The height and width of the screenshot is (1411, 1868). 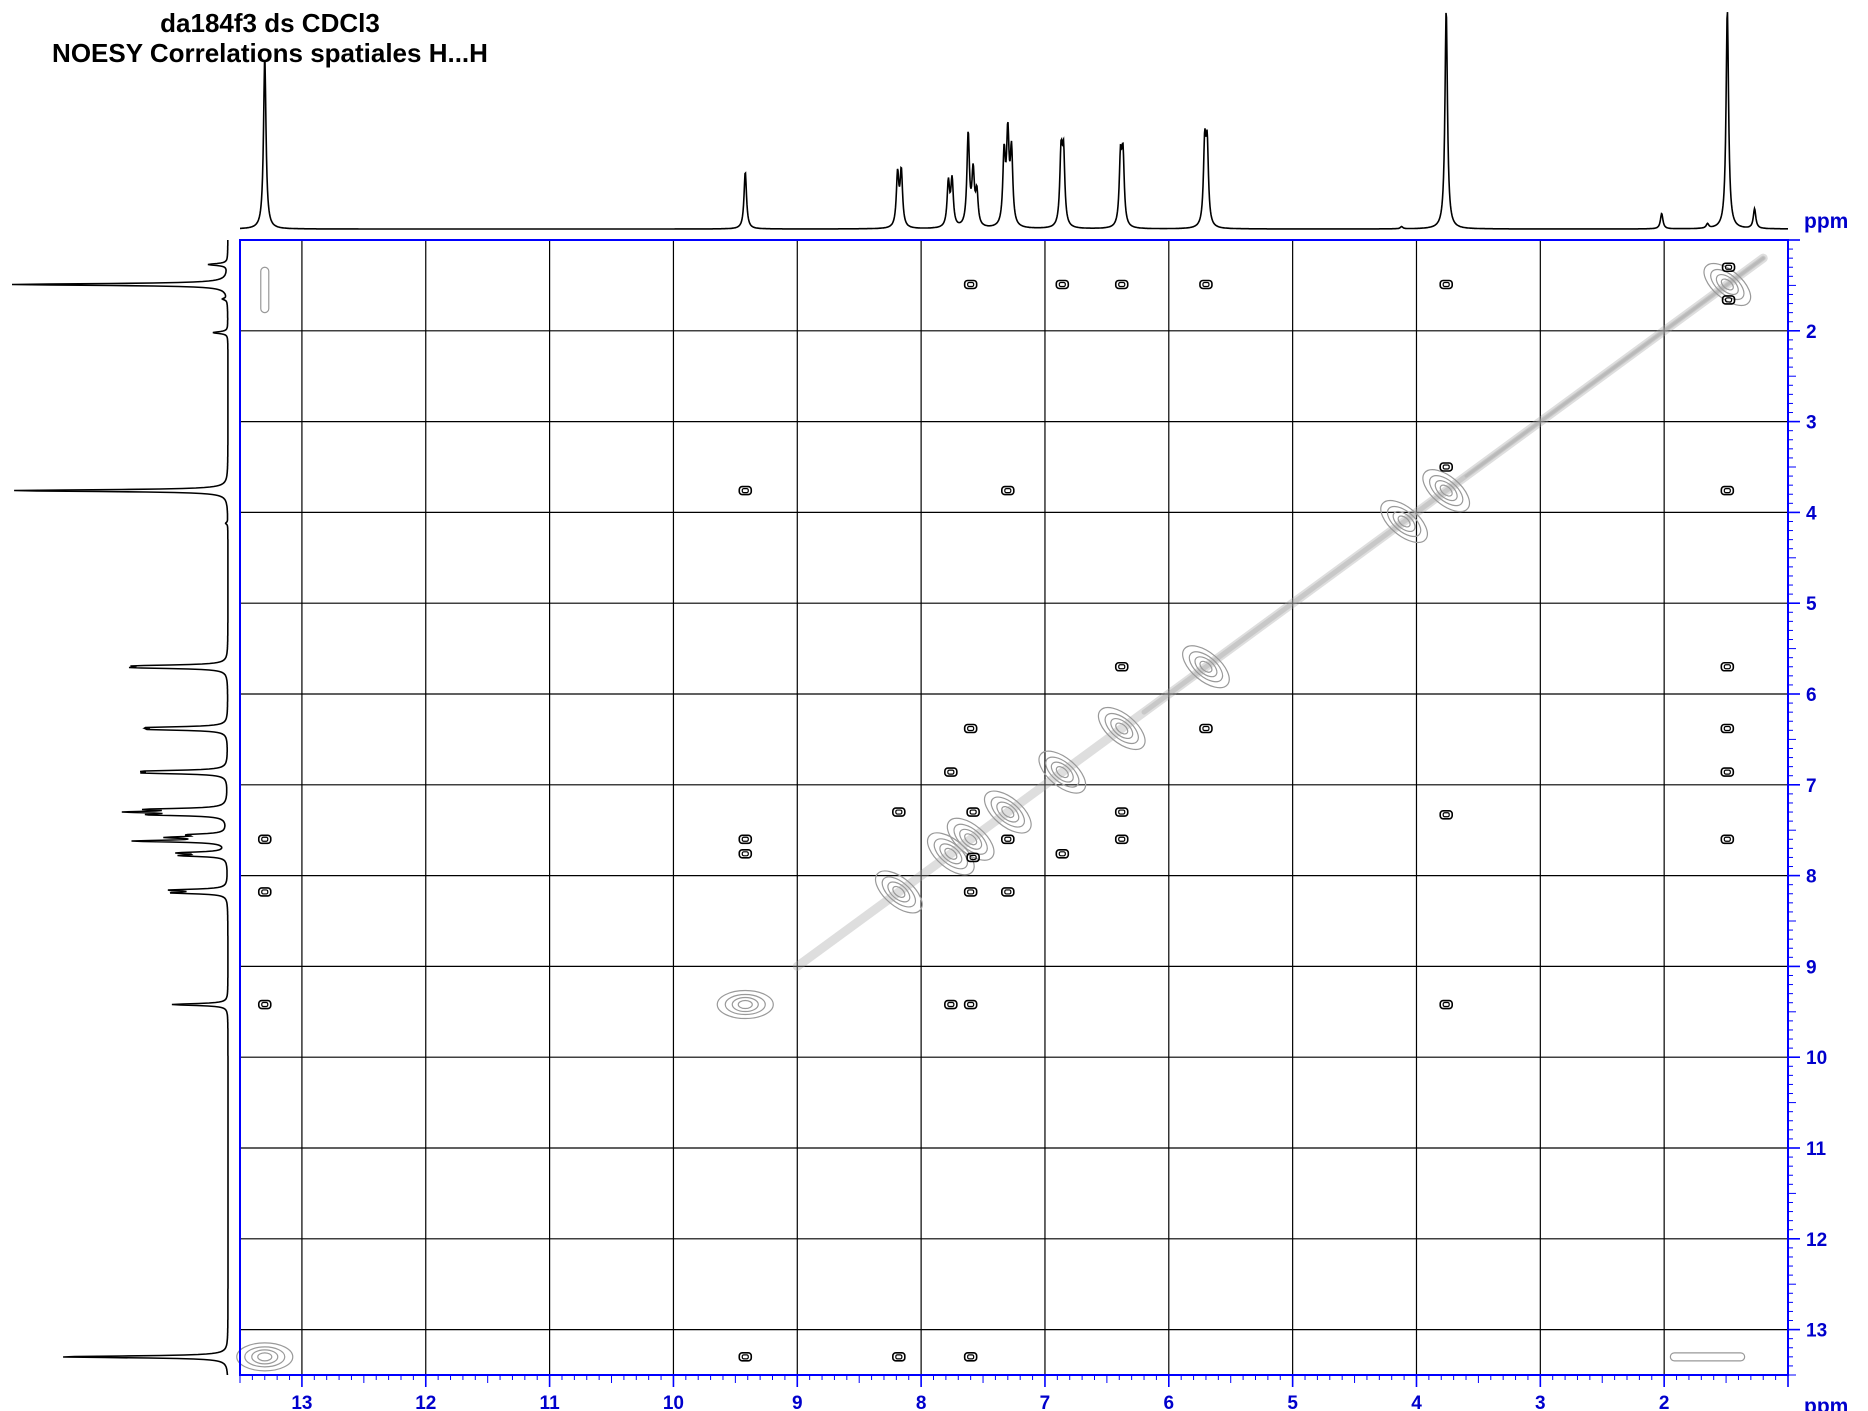 What do you see at coordinates (921, 1402) in the screenshot?
I see `x-tick-label: 8` at bounding box center [921, 1402].